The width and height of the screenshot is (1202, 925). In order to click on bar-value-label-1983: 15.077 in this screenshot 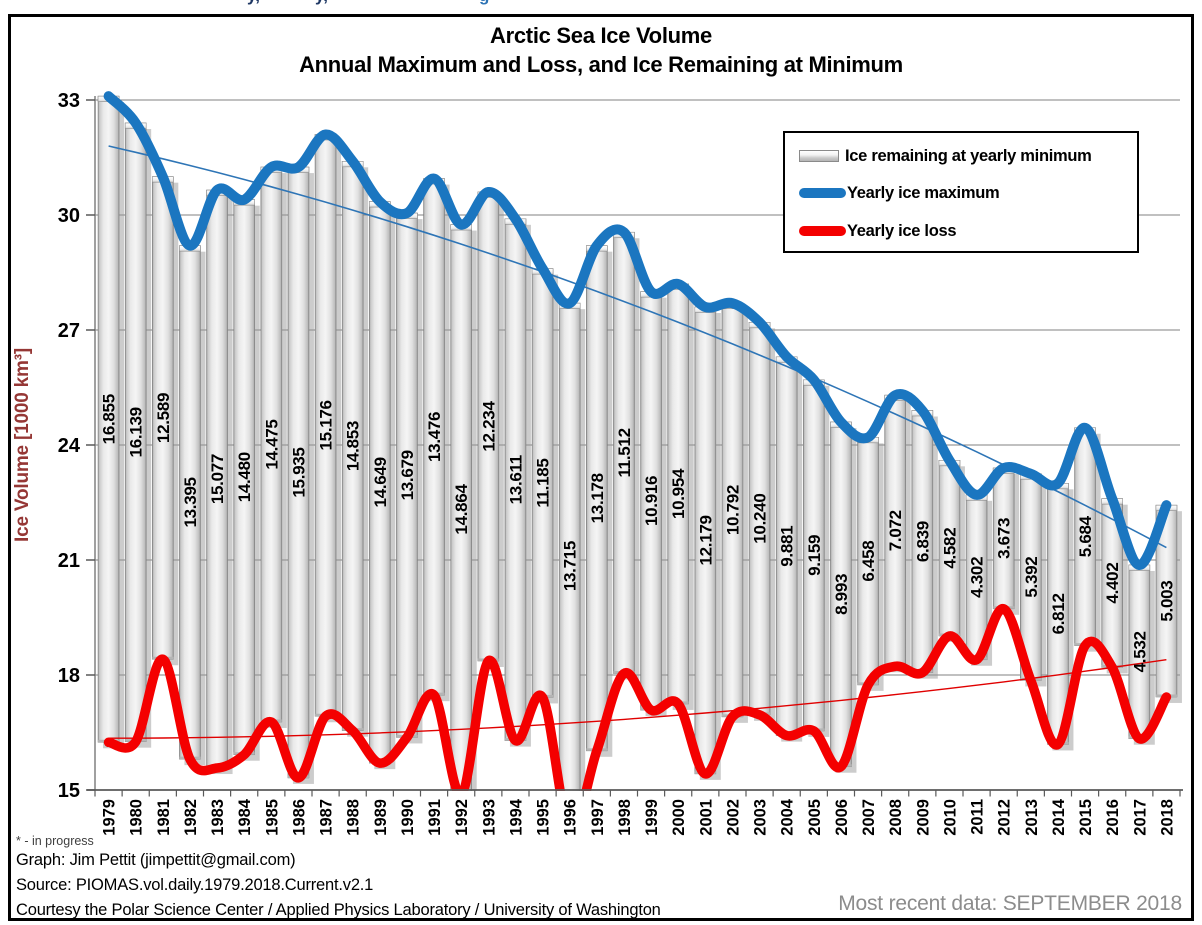, I will do `click(217, 479)`.